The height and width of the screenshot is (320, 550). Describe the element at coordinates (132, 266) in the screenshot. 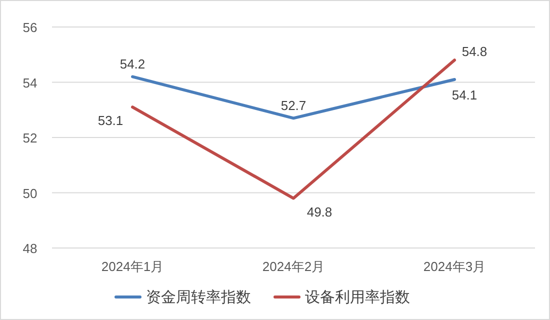

I see `x-tick-label: 2024年1月` at that location.